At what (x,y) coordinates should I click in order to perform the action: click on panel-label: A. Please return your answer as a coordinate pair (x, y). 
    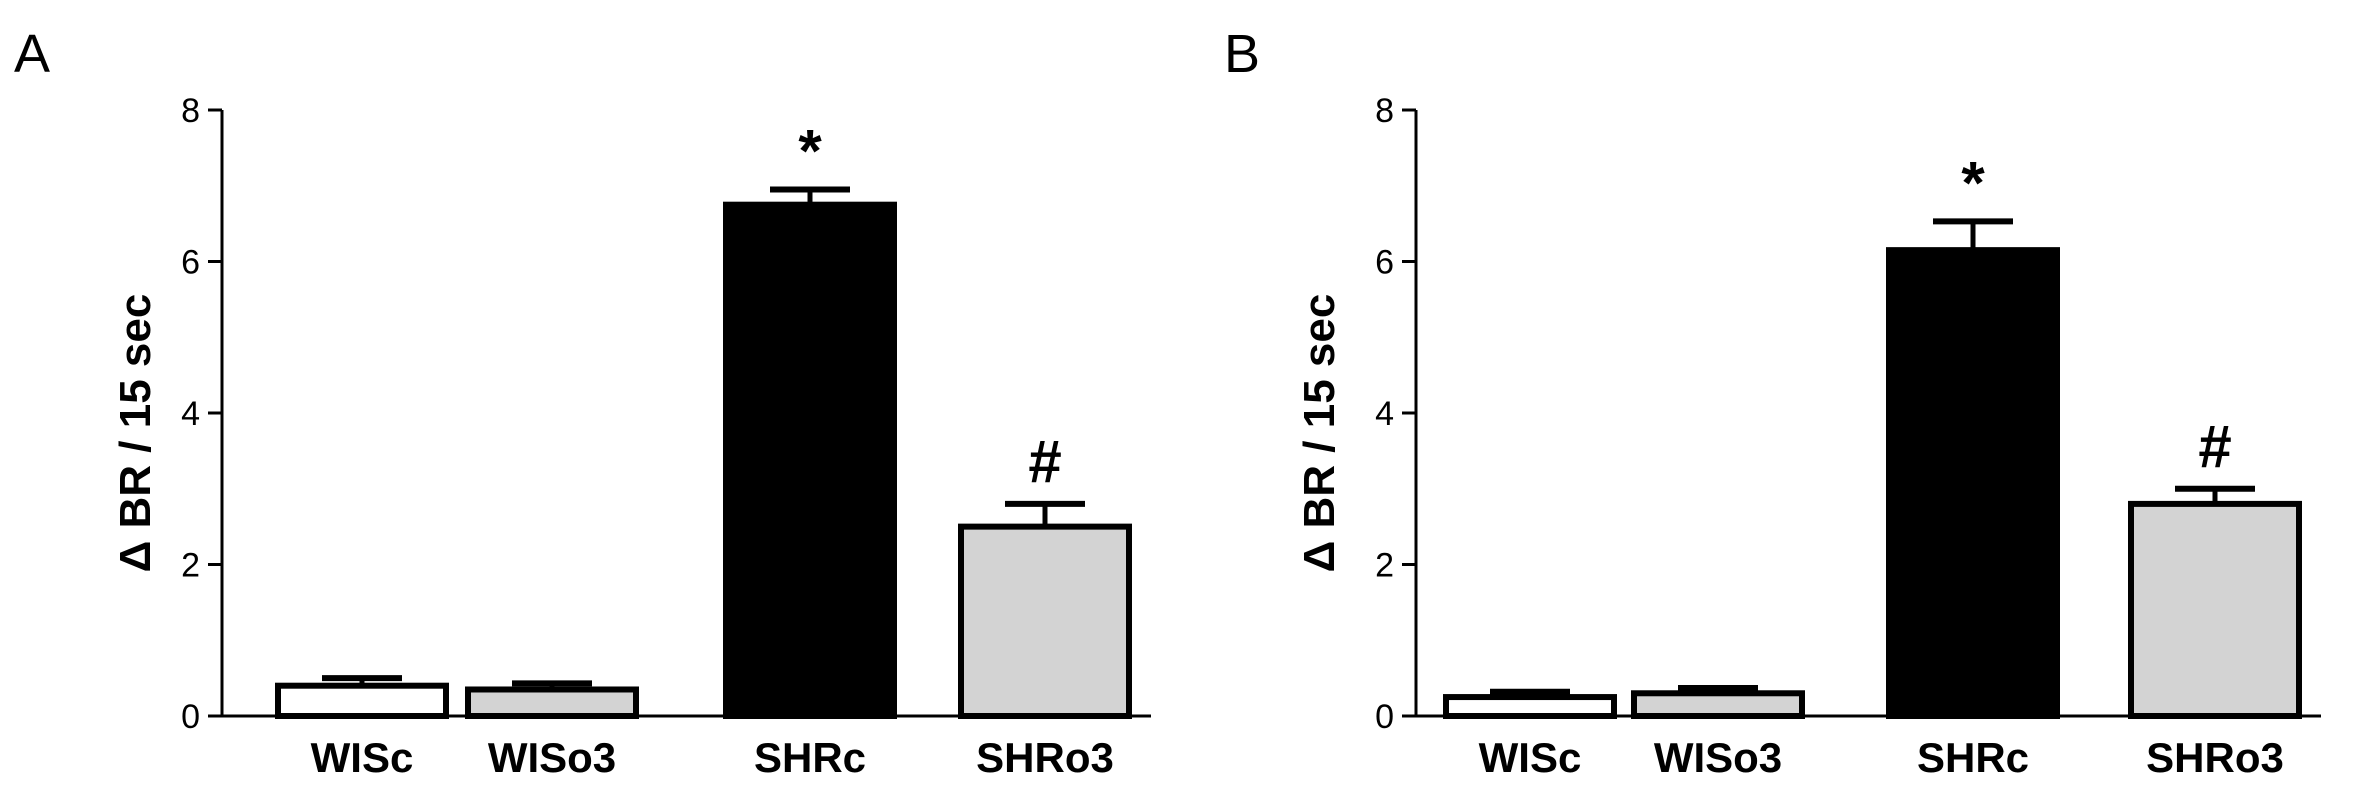
    Looking at the image, I should click on (32, 54).